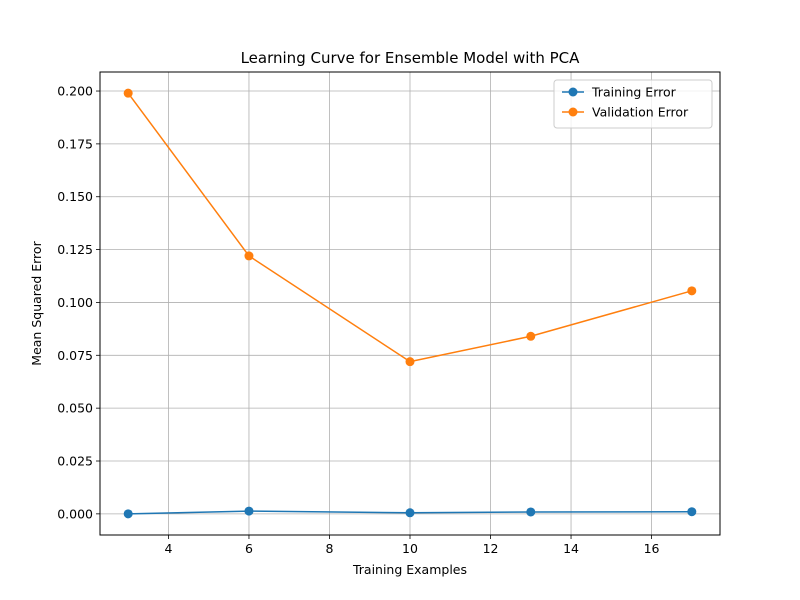 The image size is (800, 600). I want to click on legend-item: Validation Error, so click(625, 112).